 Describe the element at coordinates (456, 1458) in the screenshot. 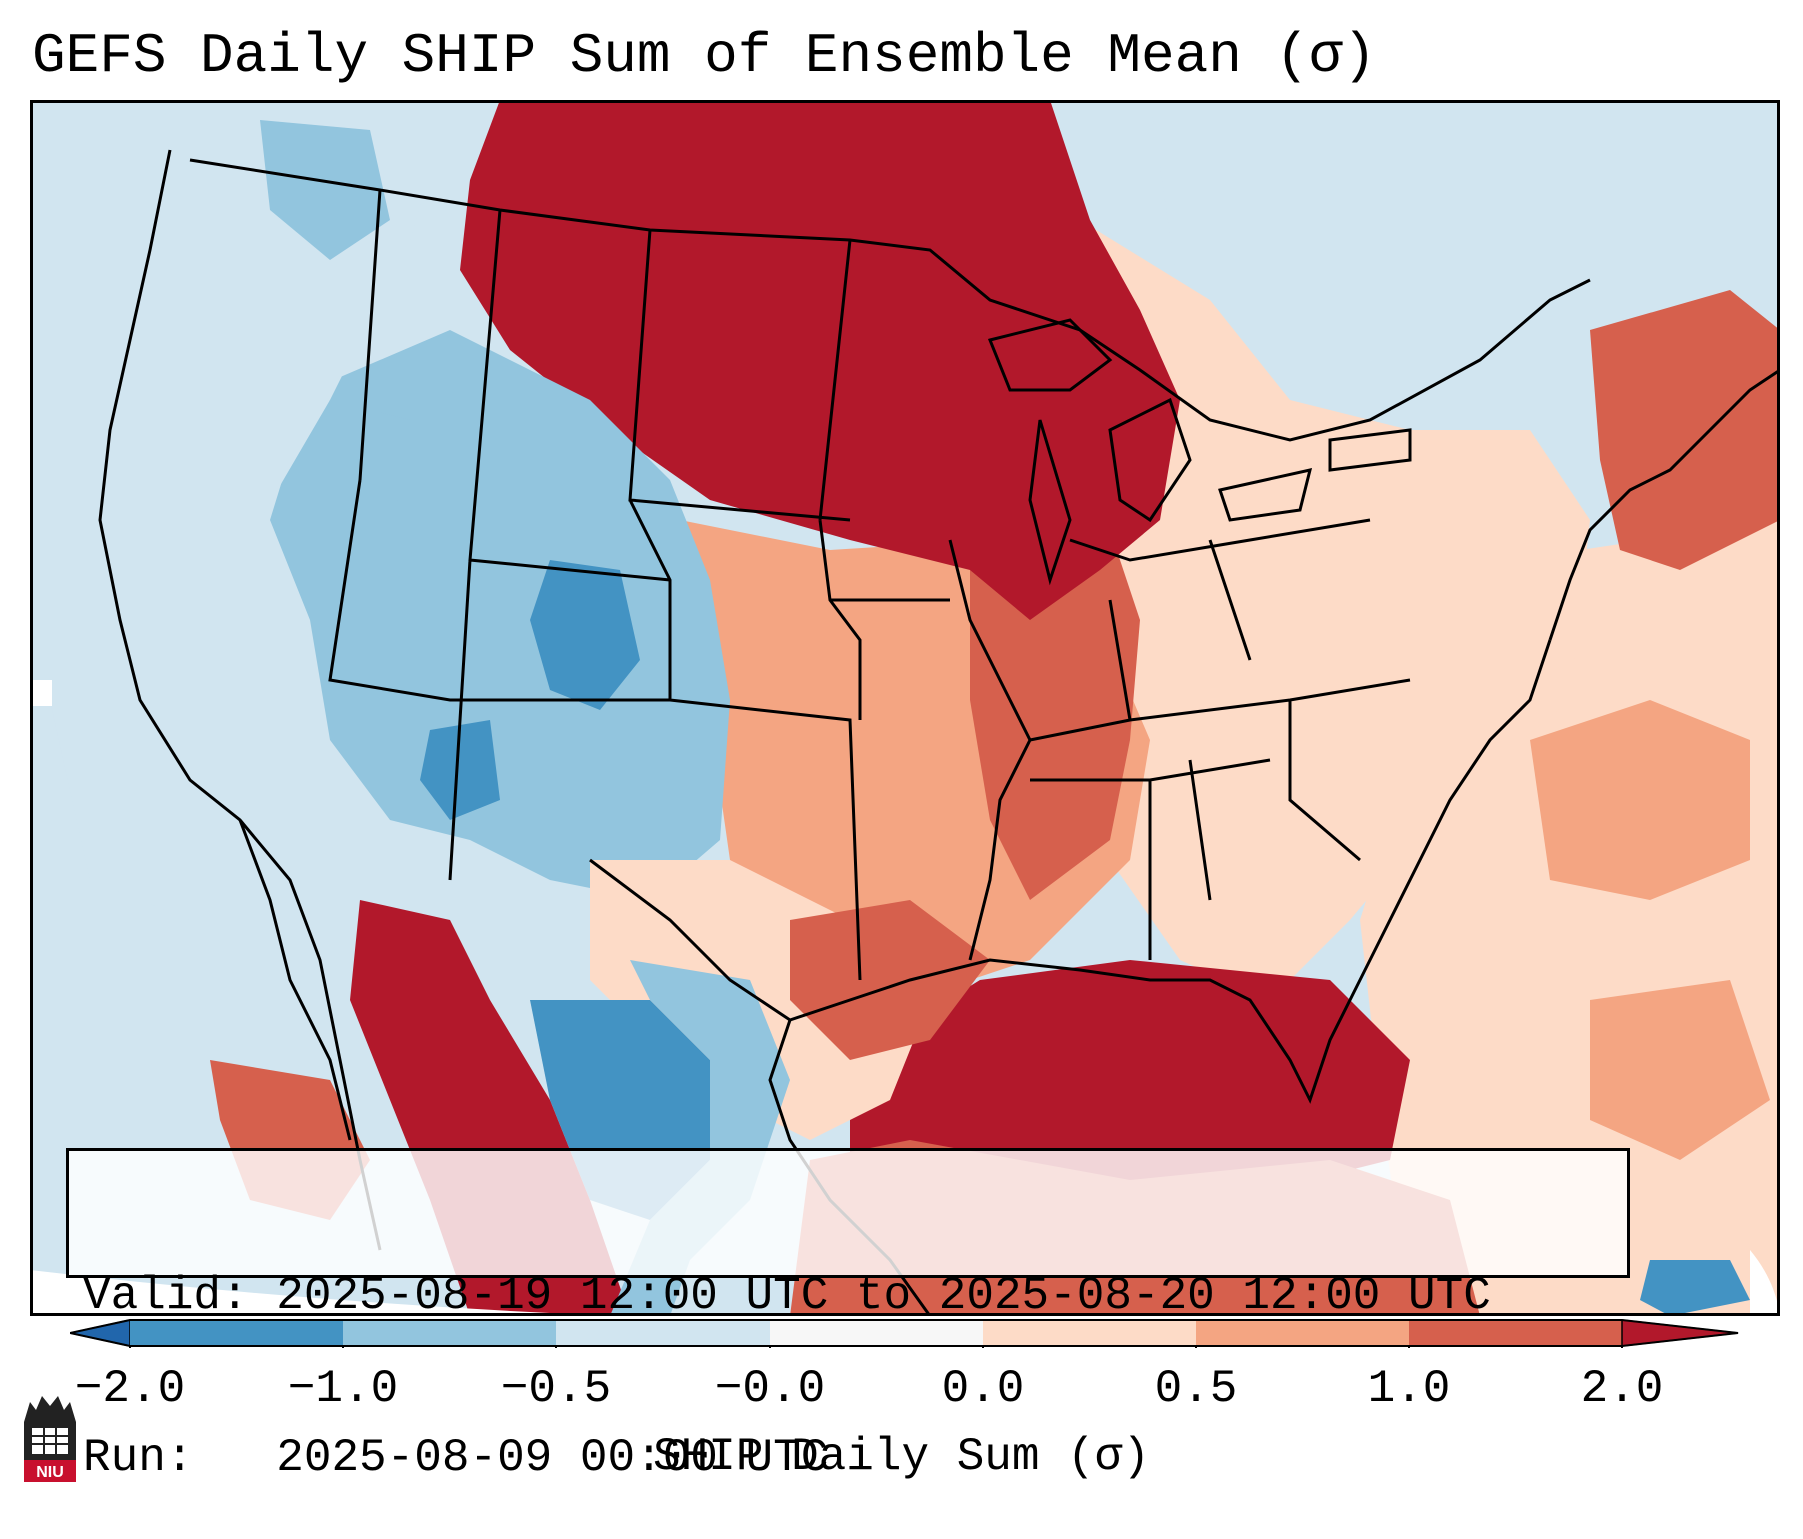

I see `run-time-line: Run: 2025-08-09 00:00 UTC` at that location.